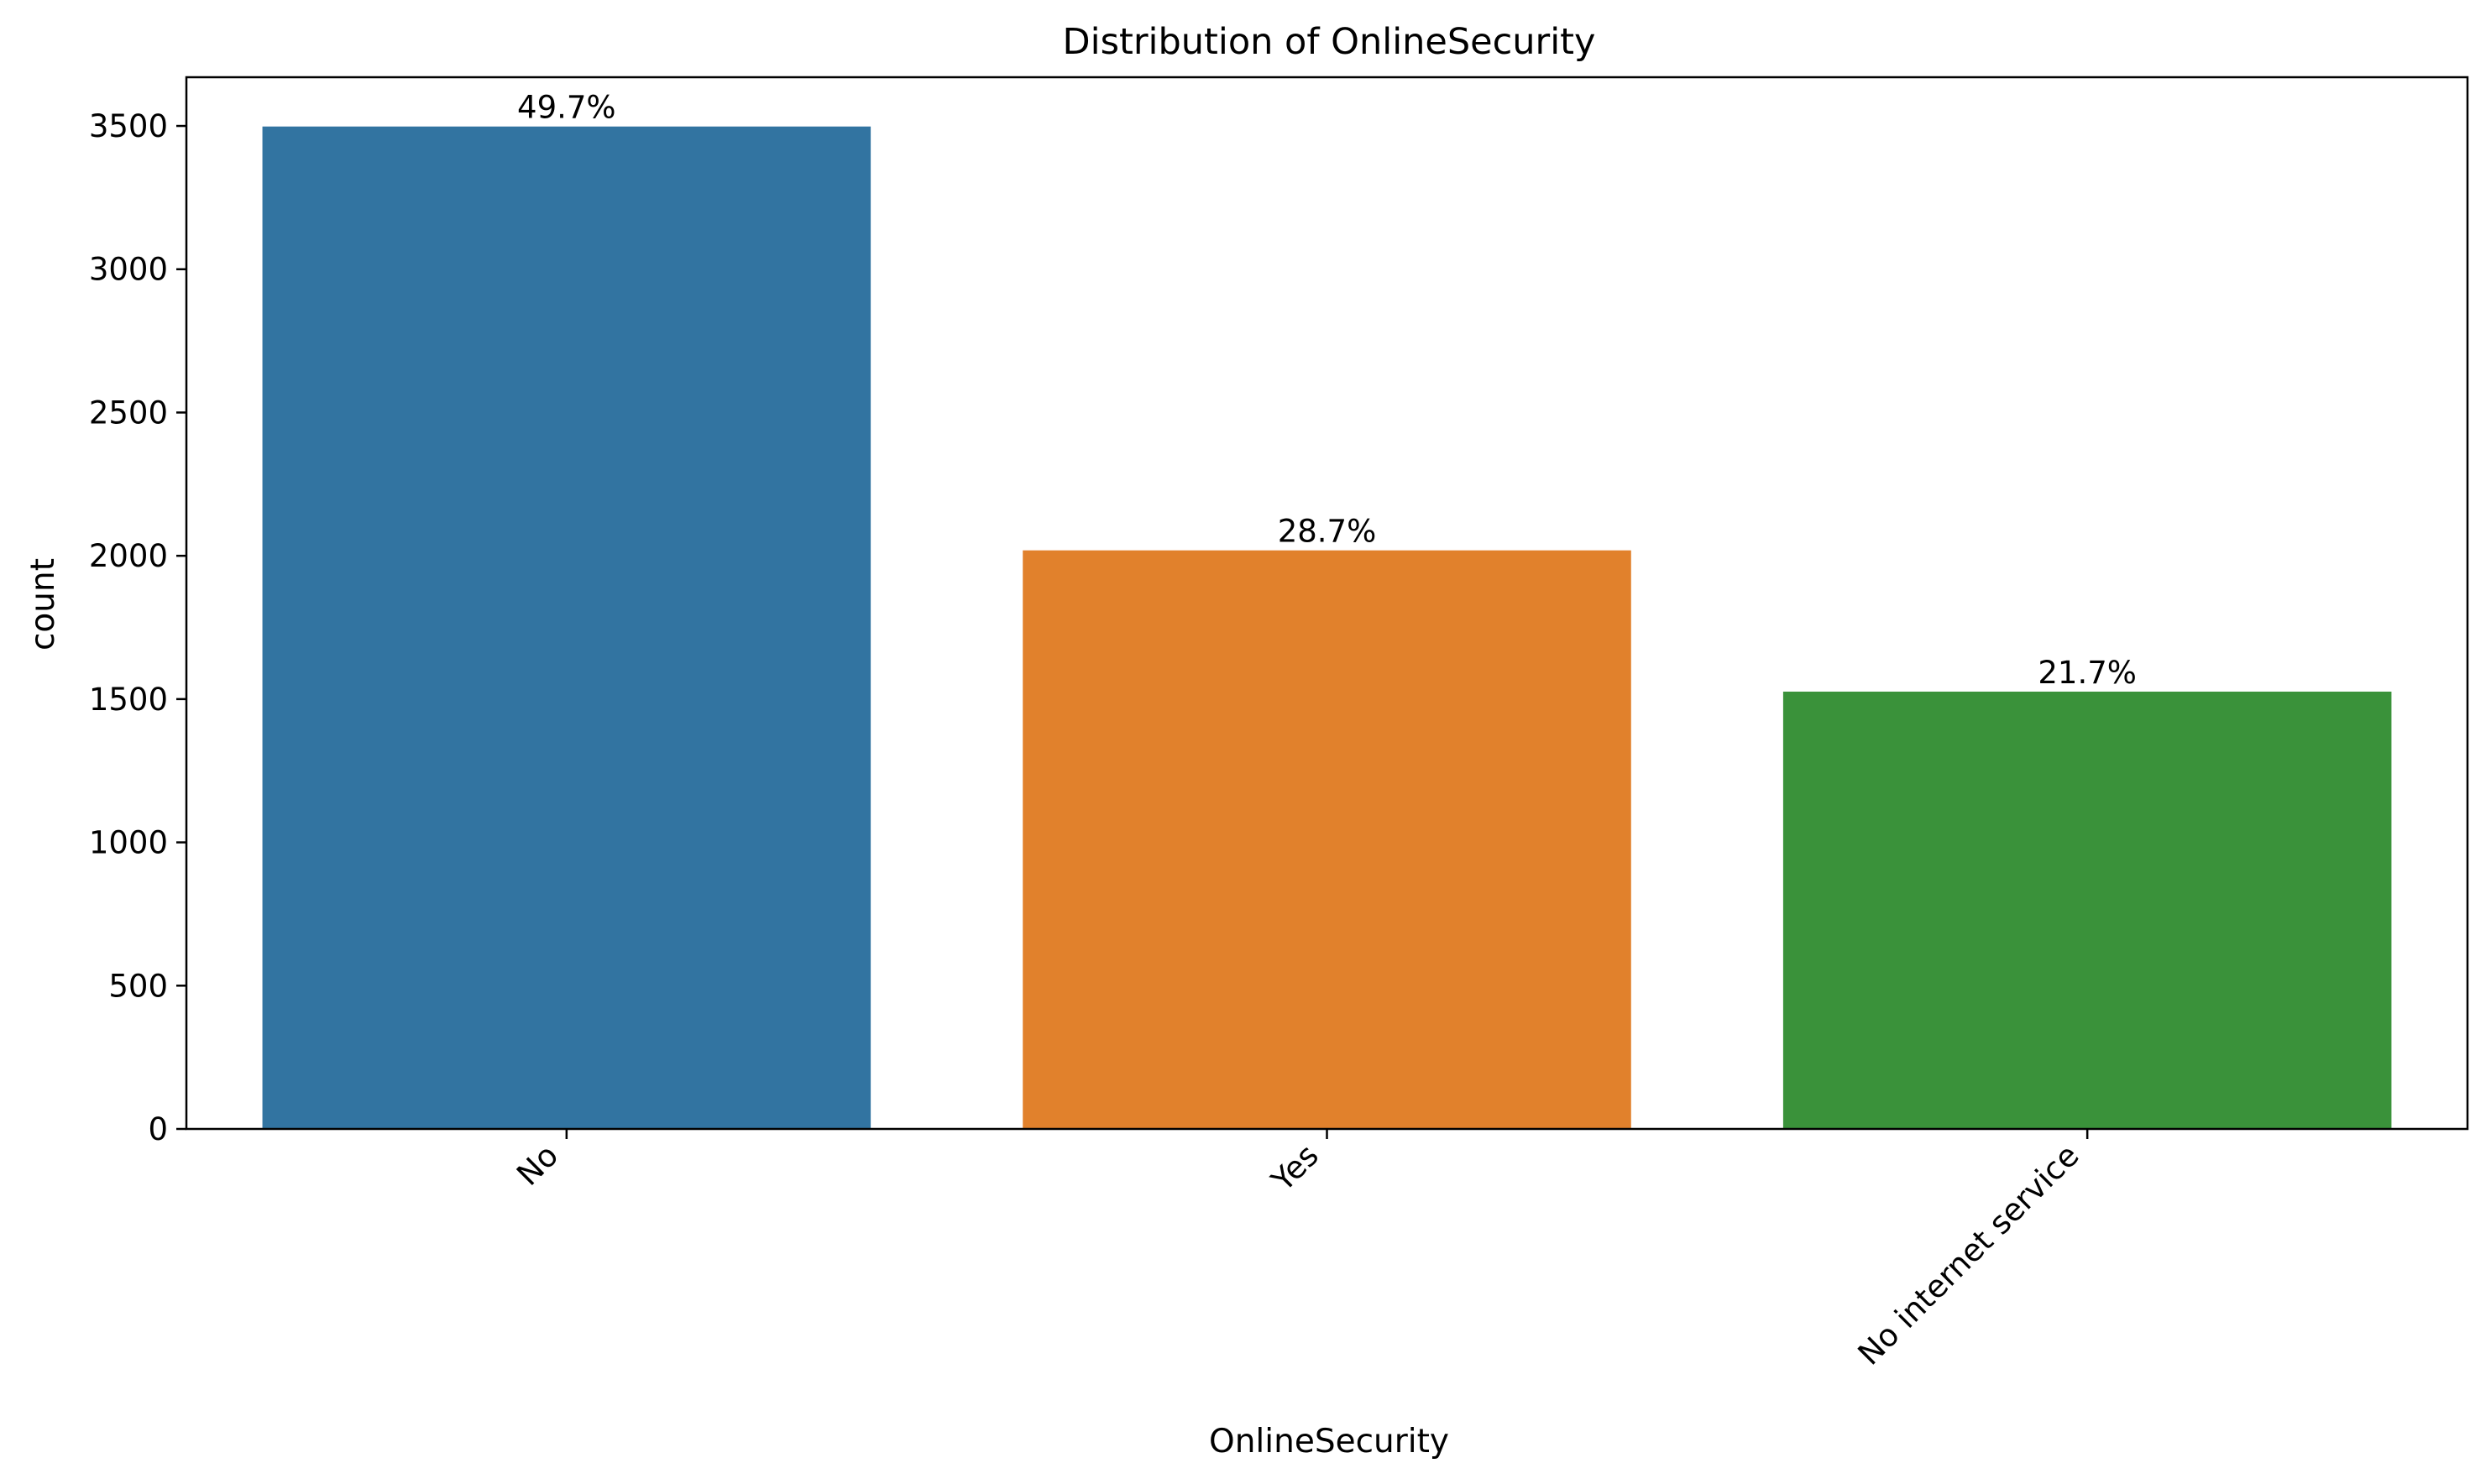 The image size is (2491, 1484). What do you see at coordinates (128, 556) in the screenshot?
I see `y-tick-label: 2000` at bounding box center [128, 556].